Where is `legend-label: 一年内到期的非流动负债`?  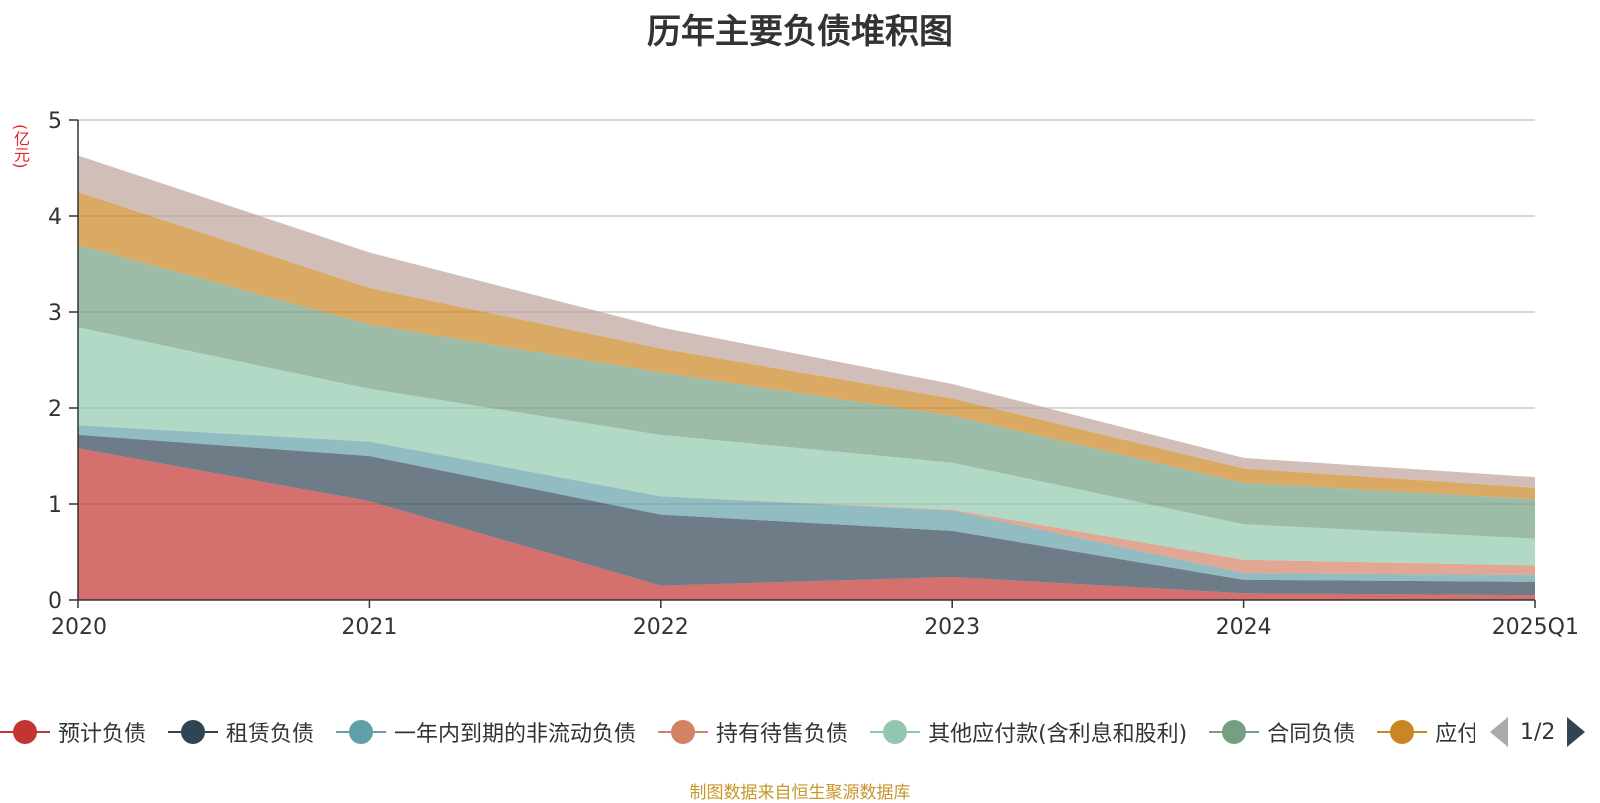
legend-label: 一年内到期的非流动负债 is located at coordinates (515, 734).